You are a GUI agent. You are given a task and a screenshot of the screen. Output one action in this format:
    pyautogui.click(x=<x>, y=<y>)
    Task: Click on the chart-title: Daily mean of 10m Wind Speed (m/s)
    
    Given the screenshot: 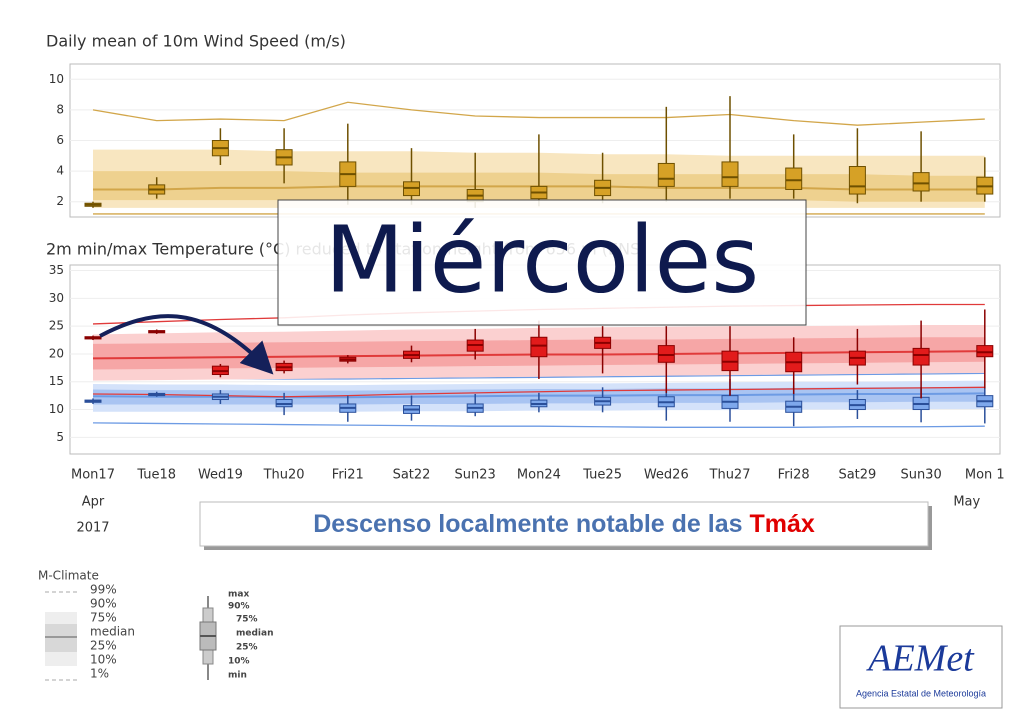 What is the action you would take?
    pyautogui.click(x=196, y=41)
    